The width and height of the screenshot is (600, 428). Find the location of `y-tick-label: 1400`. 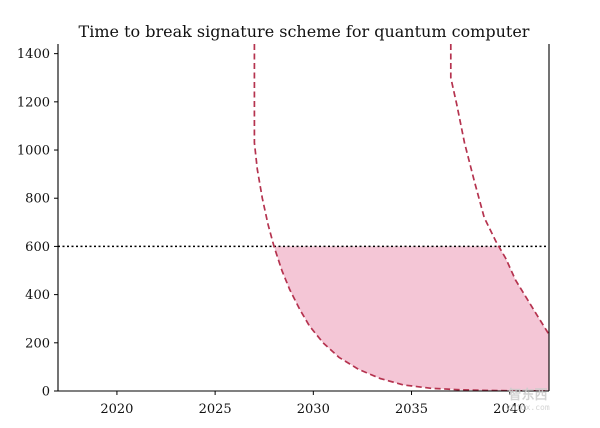

y-tick-label: 1400 is located at coordinates (33, 54).